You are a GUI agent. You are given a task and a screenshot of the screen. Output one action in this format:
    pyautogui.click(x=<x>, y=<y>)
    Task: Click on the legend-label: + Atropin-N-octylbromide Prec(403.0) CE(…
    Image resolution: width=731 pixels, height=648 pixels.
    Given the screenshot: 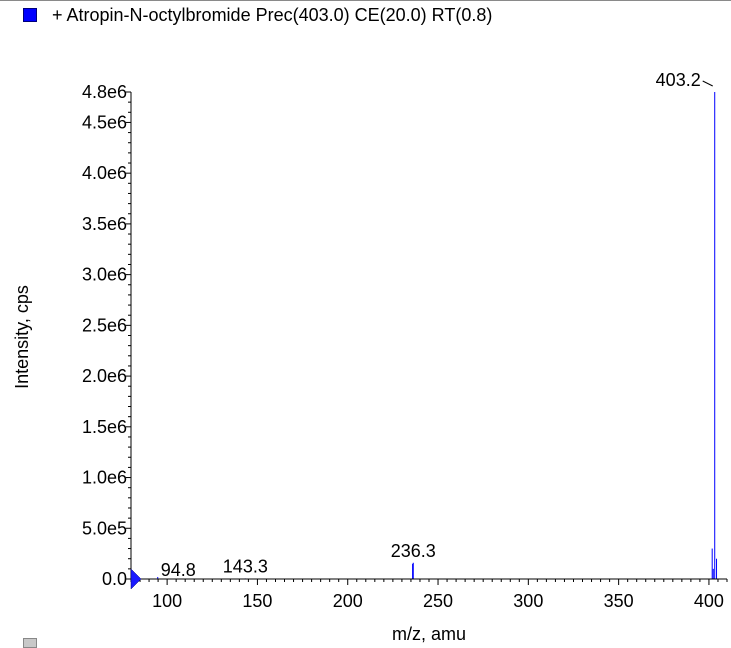 What is the action you would take?
    pyautogui.click(x=272, y=15)
    